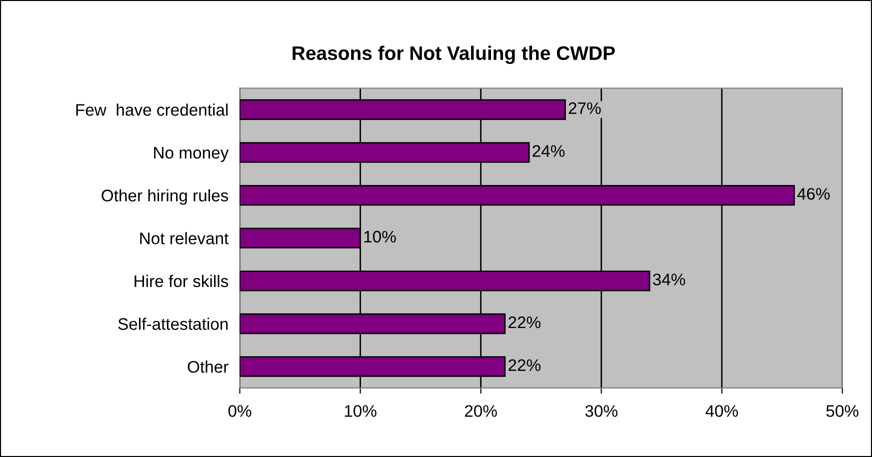 Image resolution: width=872 pixels, height=457 pixels. Describe the element at coordinates (181, 281) in the screenshot. I see `y-tick-label: Hire for skills` at that location.